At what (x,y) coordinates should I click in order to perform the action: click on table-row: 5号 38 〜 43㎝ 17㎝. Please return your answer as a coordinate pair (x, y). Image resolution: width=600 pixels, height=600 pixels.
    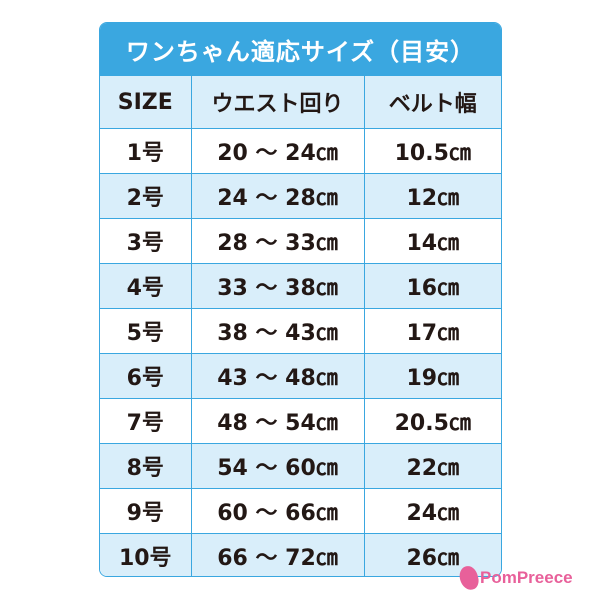
    Looking at the image, I should click on (300, 331).